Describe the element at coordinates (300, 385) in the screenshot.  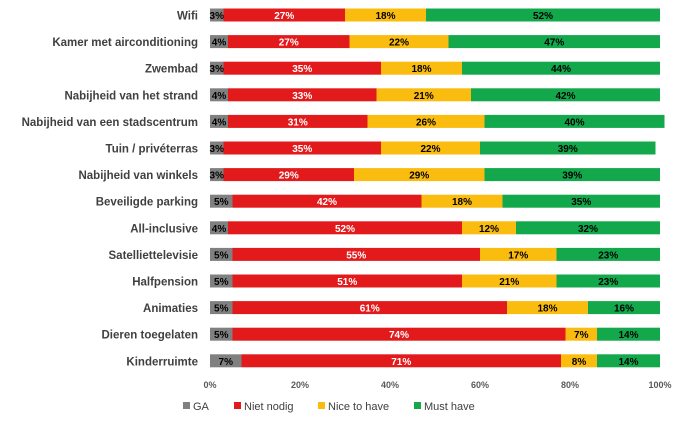
I see `x-tick-label: 20%` at that location.